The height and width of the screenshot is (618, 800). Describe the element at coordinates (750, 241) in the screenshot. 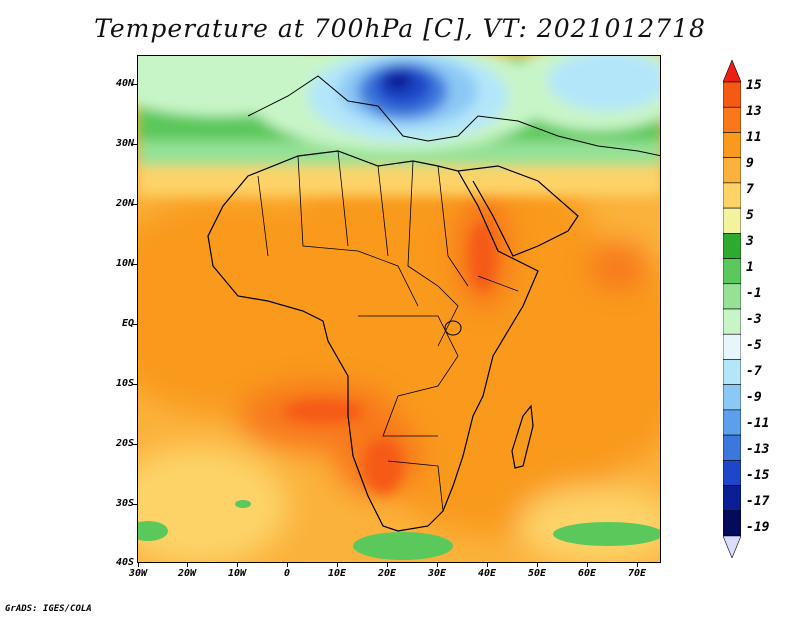

I see `colorbar-label: 3` at that location.